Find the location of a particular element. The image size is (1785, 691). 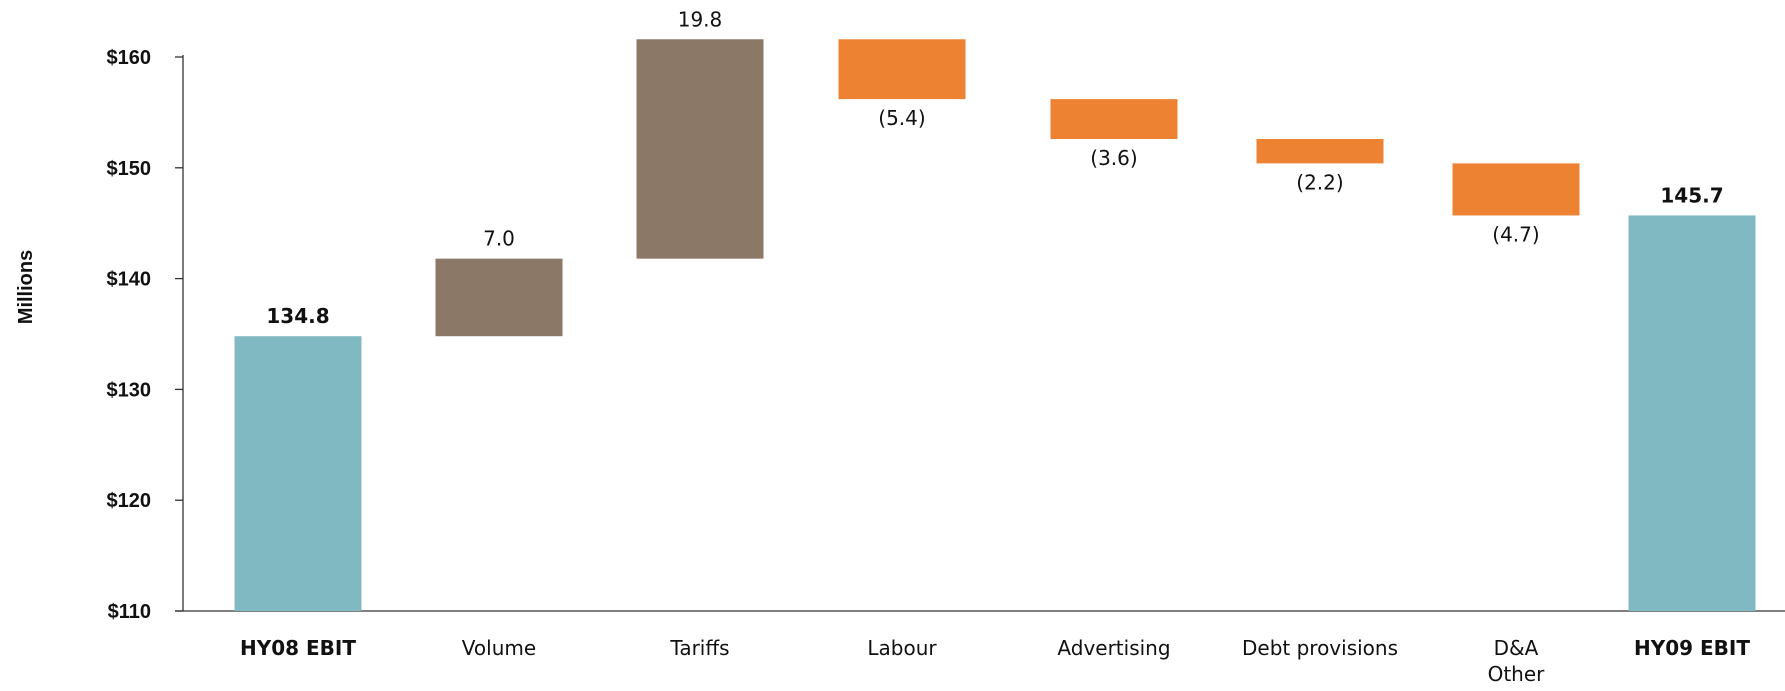

data-label: (2.2) is located at coordinates (1319, 182).